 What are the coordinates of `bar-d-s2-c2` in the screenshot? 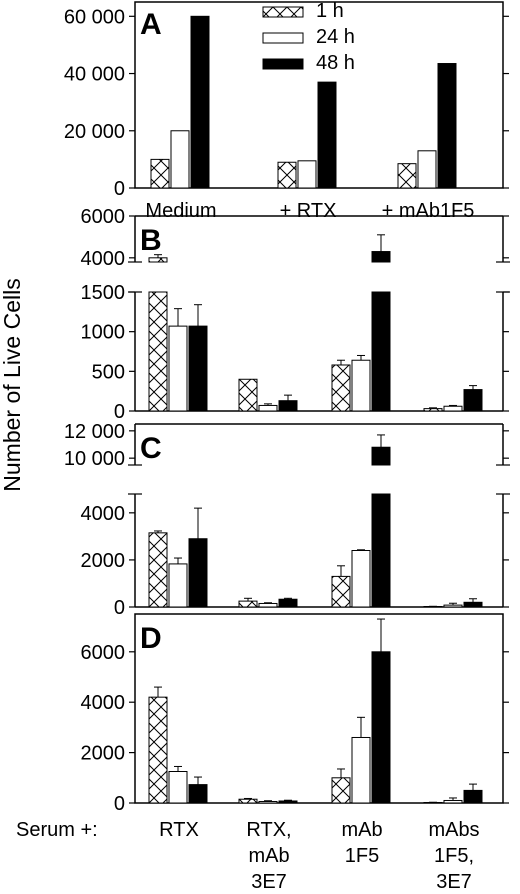 It's located at (381, 727).